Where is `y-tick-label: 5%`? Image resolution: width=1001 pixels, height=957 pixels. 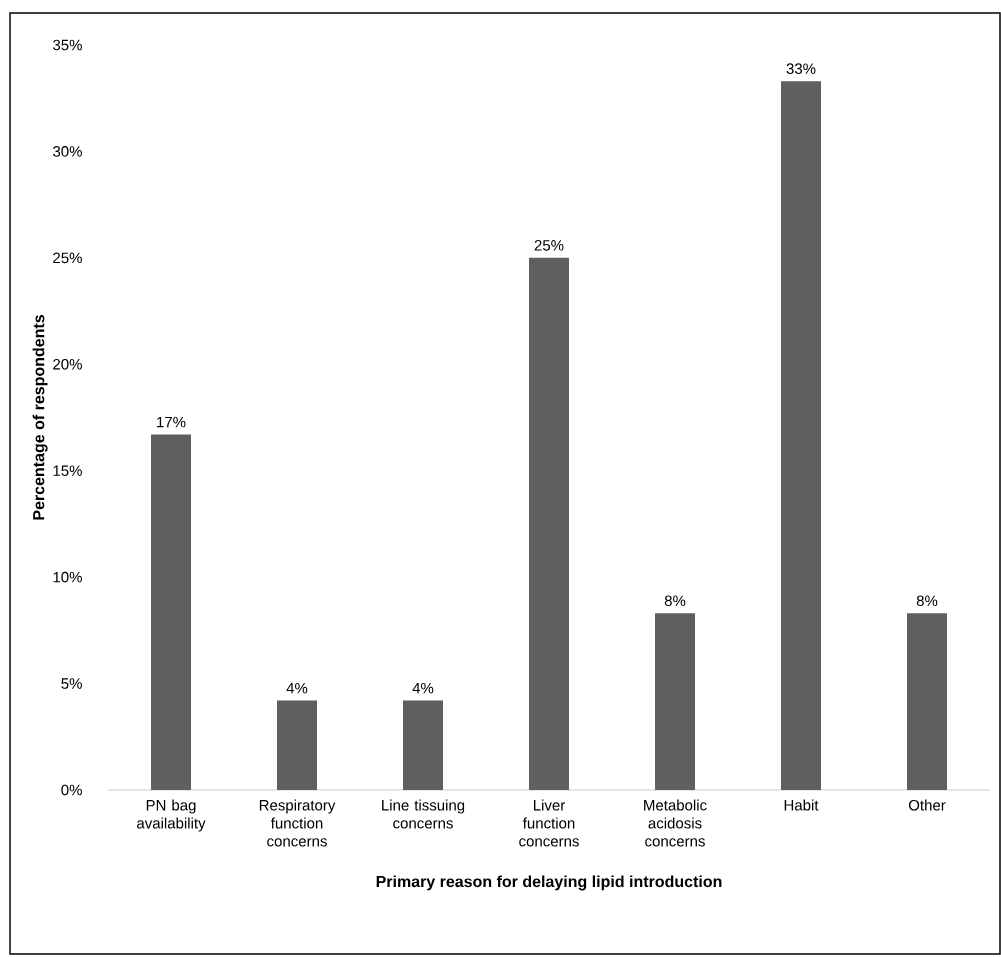
y-tick-label: 5% is located at coordinates (71, 683).